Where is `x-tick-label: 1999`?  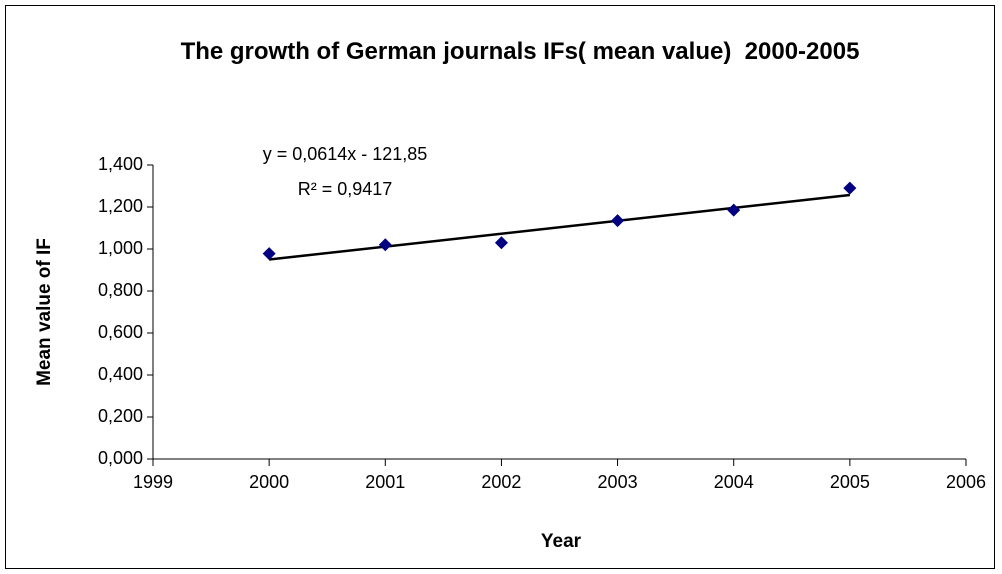
x-tick-label: 1999 is located at coordinates (153, 482).